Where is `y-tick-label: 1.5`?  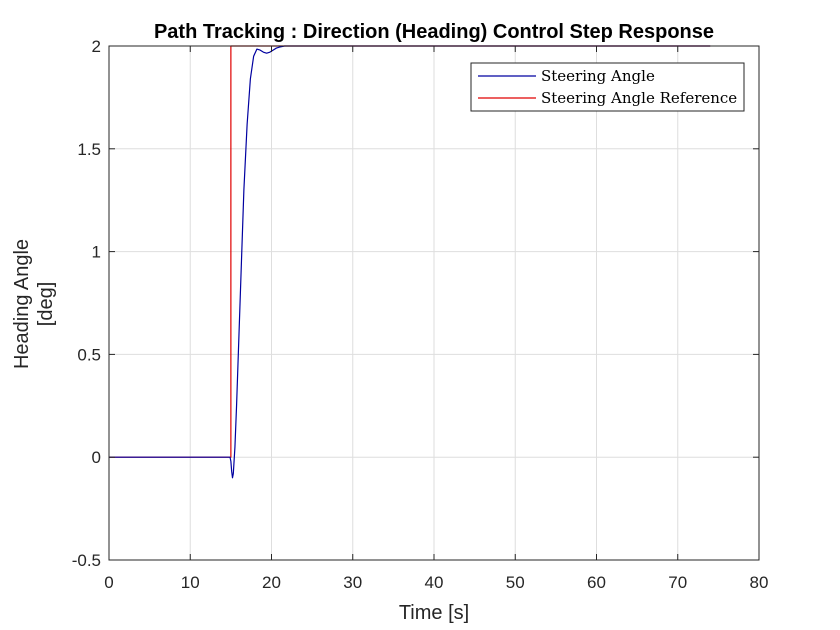
y-tick-label: 1.5 is located at coordinates (89, 149).